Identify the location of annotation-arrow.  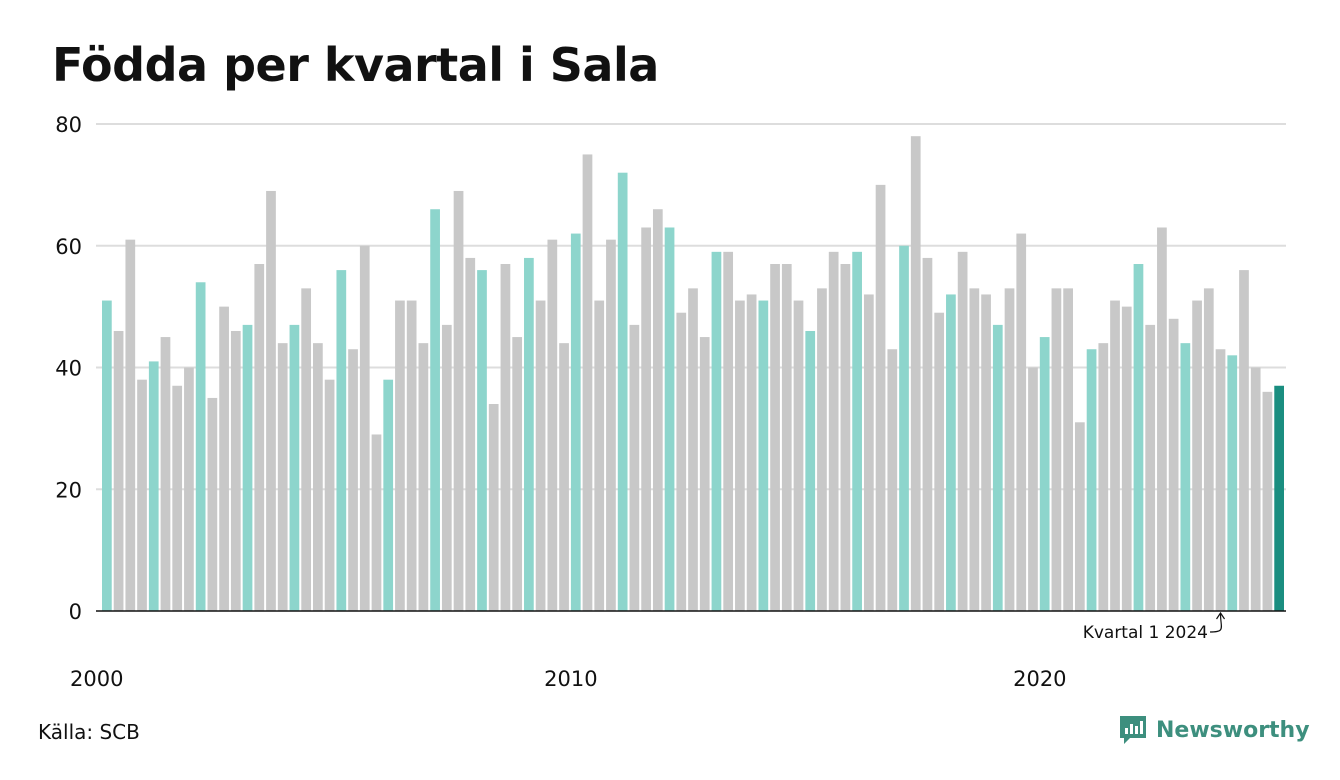
(1217, 622).